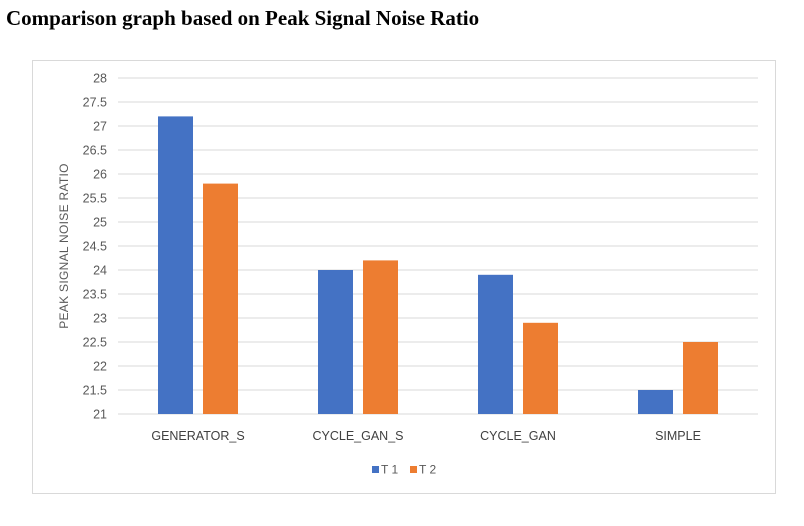  What do you see at coordinates (100, 271) in the screenshot?
I see `y-tick-label: 24` at bounding box center [100, 271].